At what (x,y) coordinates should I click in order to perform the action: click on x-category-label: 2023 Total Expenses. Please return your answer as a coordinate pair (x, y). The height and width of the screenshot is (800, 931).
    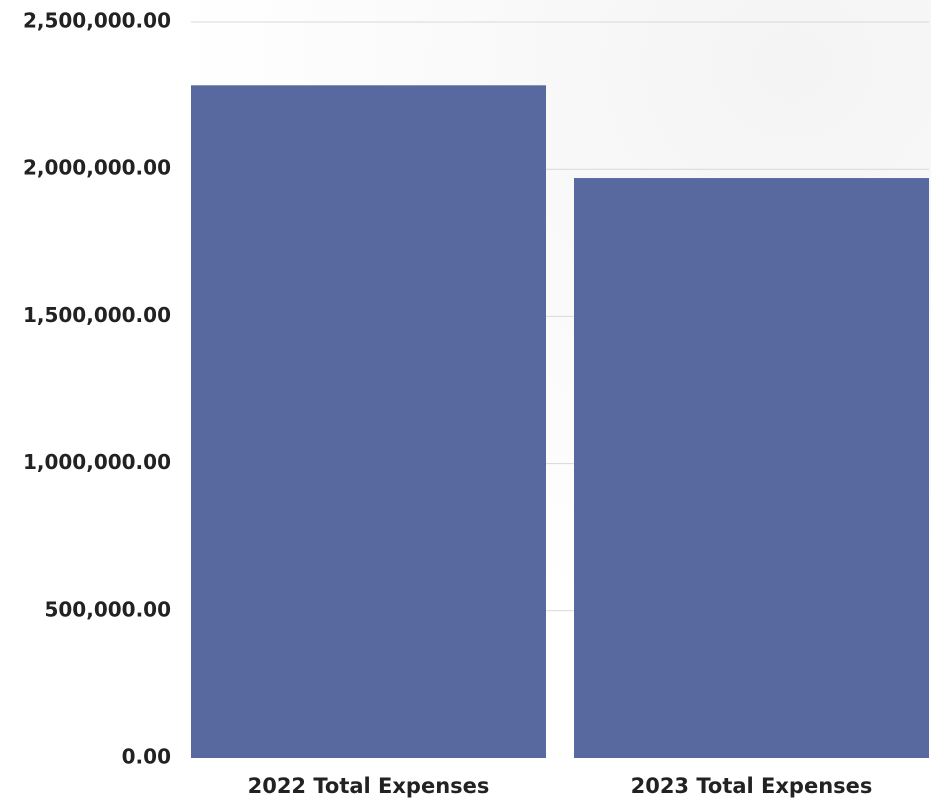
    Looking at the image, I should click on (752, 786).